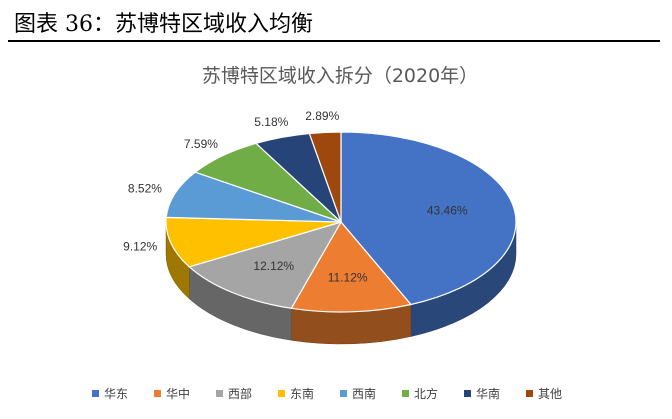  I want to click on pie-slice-华东, so click(428, 218).